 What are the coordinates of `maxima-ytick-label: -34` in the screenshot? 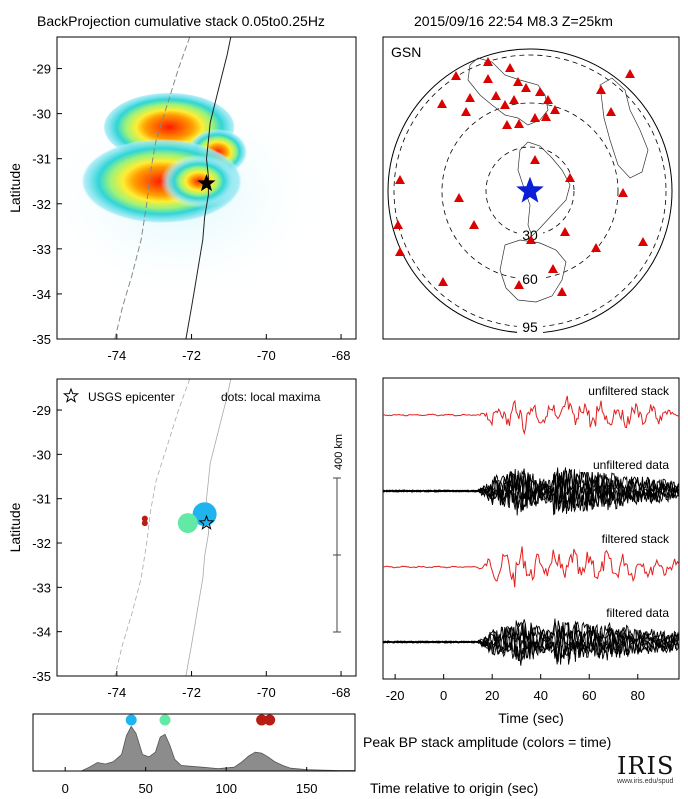 It's located at (41, 632).